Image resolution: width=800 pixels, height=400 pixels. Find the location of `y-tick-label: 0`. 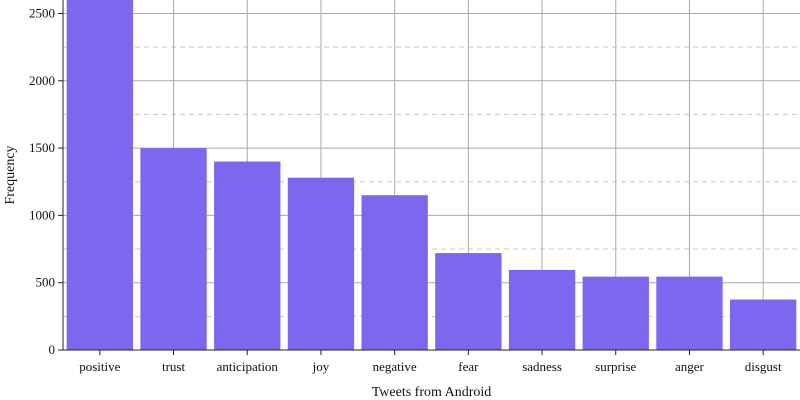

y-tick-label: 0 is located at coordinates (52, 349).